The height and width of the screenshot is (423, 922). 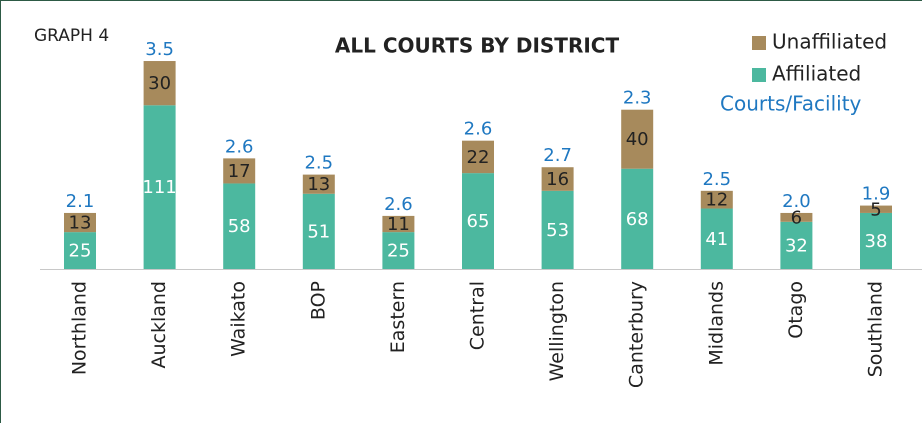 What do you see at coordinates (796, 310) in the screenshot?
I see `x-tick-label: Otago` at bounding box center [796, 310].